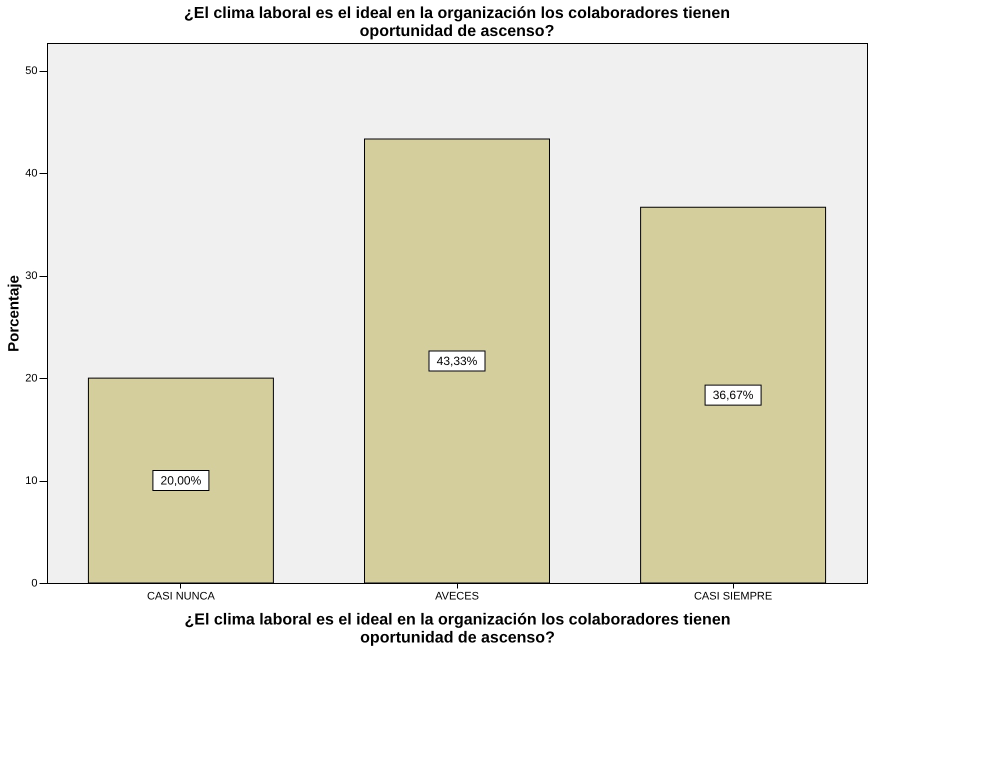  I want to click on y-tick-label: 10, so click(31, 481).